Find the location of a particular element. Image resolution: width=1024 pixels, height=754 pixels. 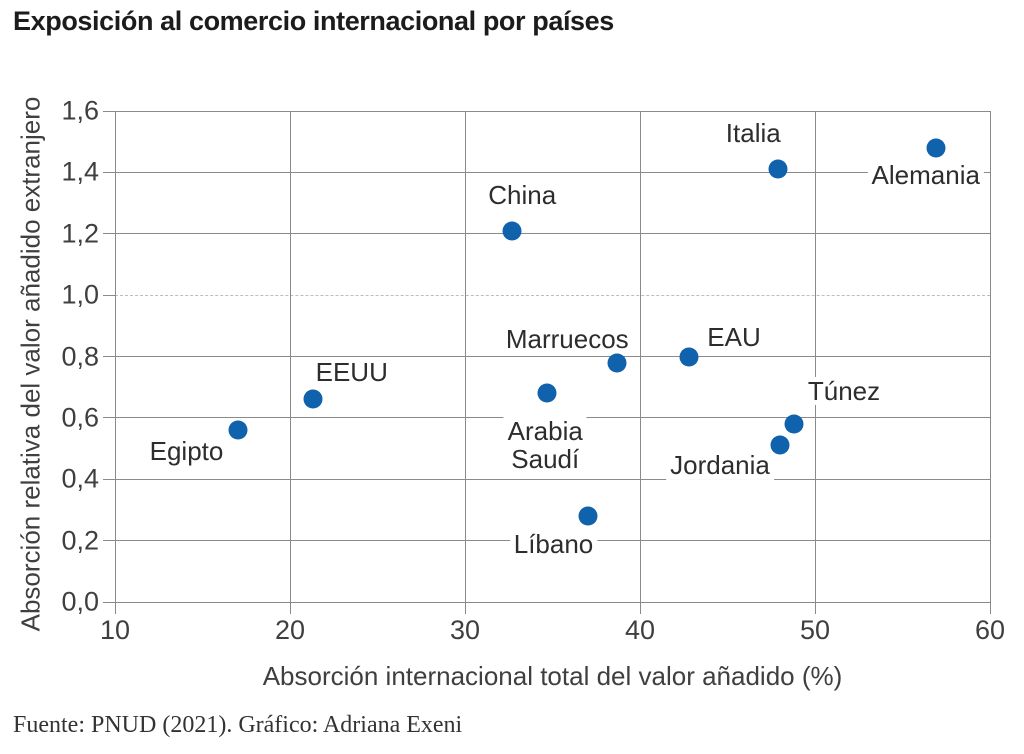

point-label: Marruecos is located at coordinates (567, 339).